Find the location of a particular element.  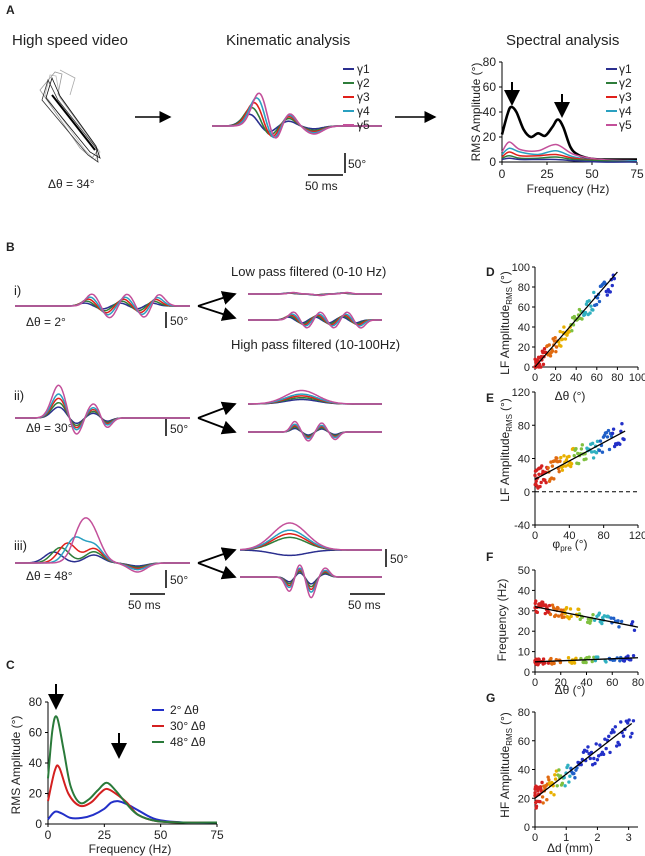

panel-g-y-axis-label: HF AmplitudeRMS (°) is located at coordinates (506, 765).